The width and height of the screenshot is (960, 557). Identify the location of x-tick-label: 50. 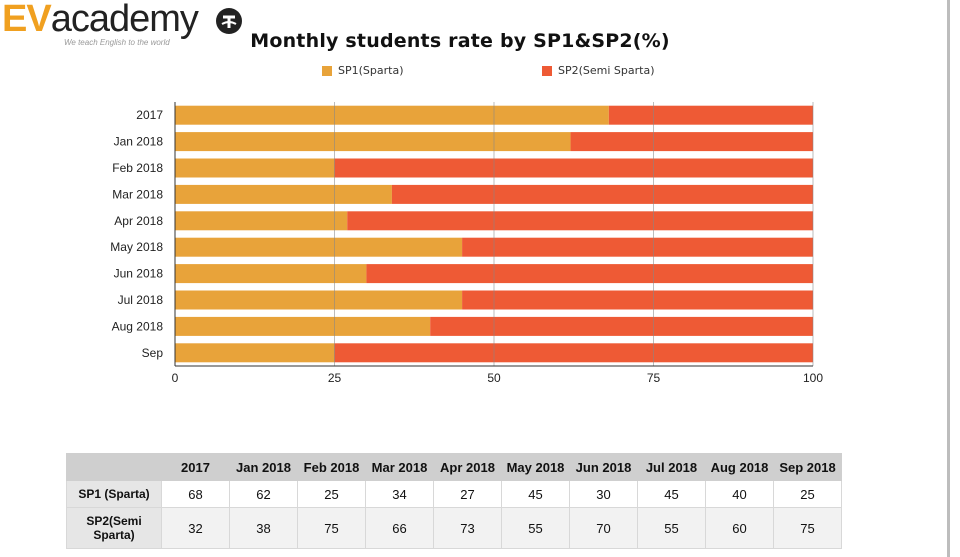
(494, 378).